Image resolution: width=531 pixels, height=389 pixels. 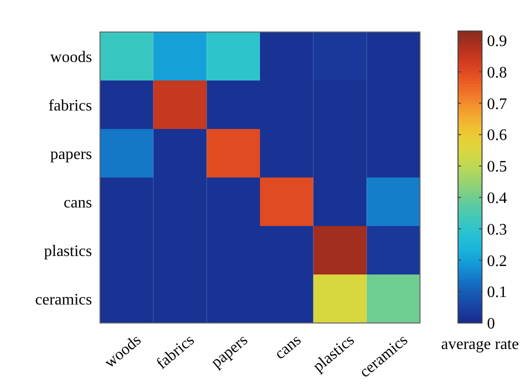 I want to click on color-bar-label: 0.7, so click(x=497, y=104).